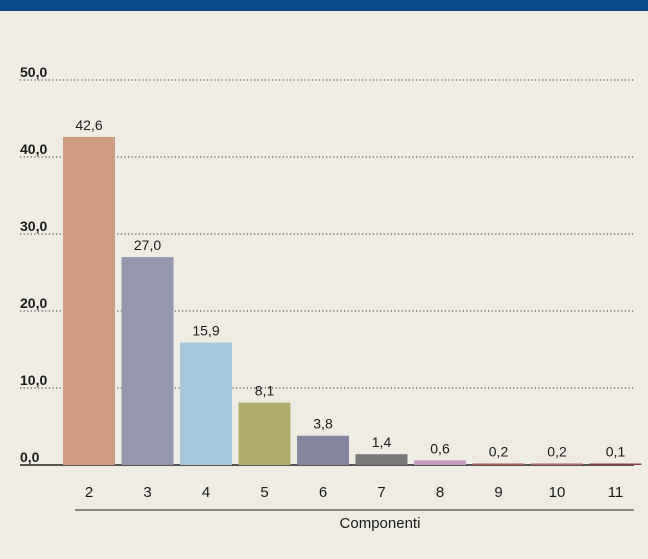 The height and width of the screenshot is (559, 648). Describe the element at coordinates (264, 492) in the screenshot. I see `x-tick-label: 5` at that location.